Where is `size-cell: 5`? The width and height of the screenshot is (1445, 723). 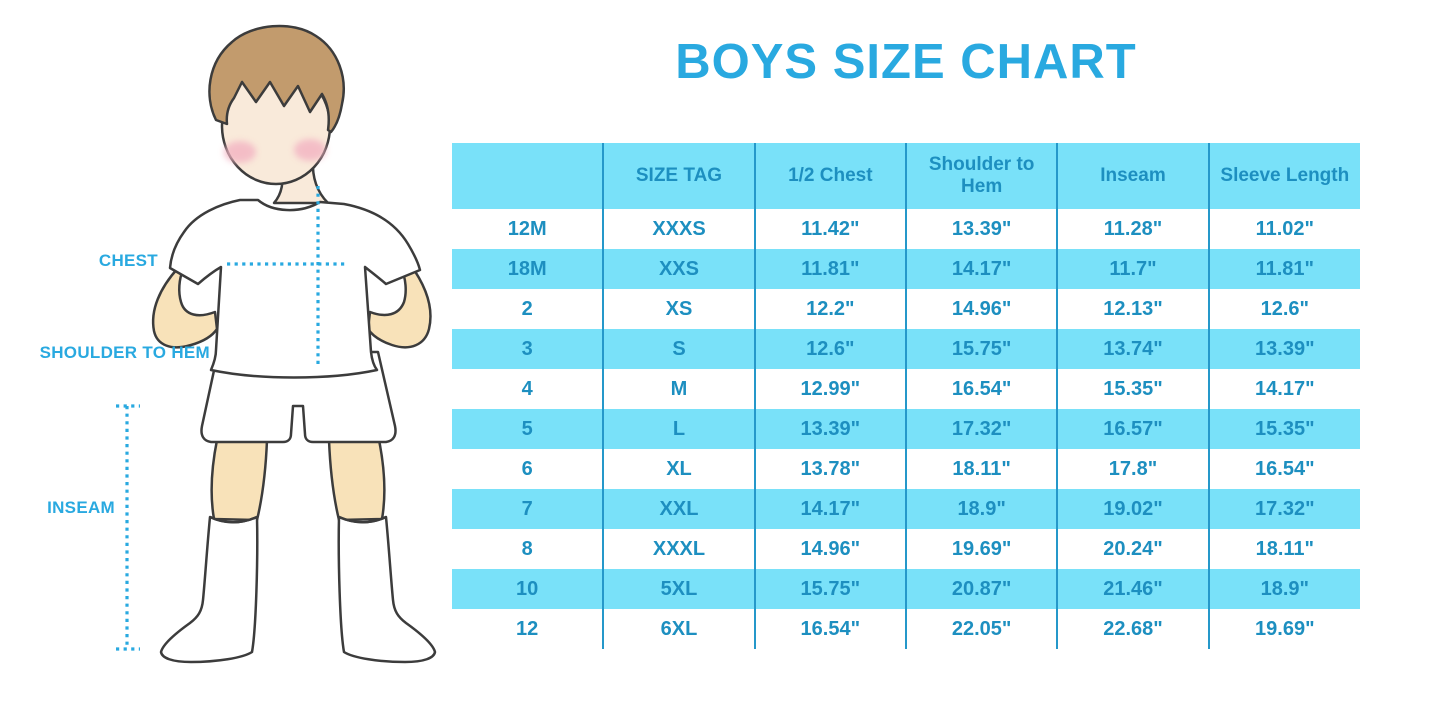
size-cell: 5 is located at coordinates (528, 429).